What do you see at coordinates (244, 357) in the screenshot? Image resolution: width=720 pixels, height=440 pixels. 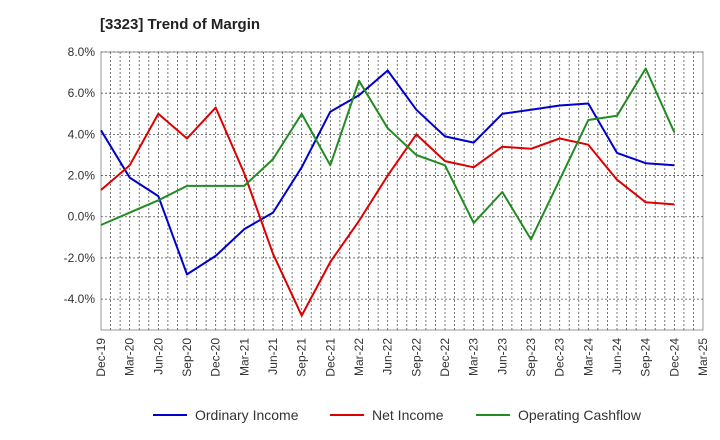 I see `x-tick-label: Mar-21` at bounding box center [244, 357].